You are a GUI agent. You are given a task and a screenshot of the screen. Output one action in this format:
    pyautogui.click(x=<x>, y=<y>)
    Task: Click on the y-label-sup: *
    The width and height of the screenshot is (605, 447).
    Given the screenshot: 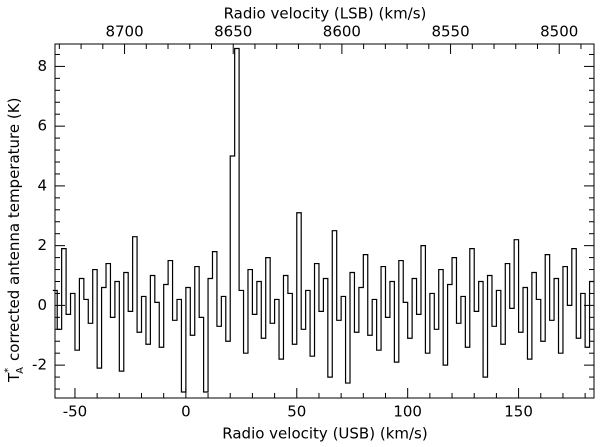 What is the action you would take?
    pyautogui.click(x=8, y=370)
    